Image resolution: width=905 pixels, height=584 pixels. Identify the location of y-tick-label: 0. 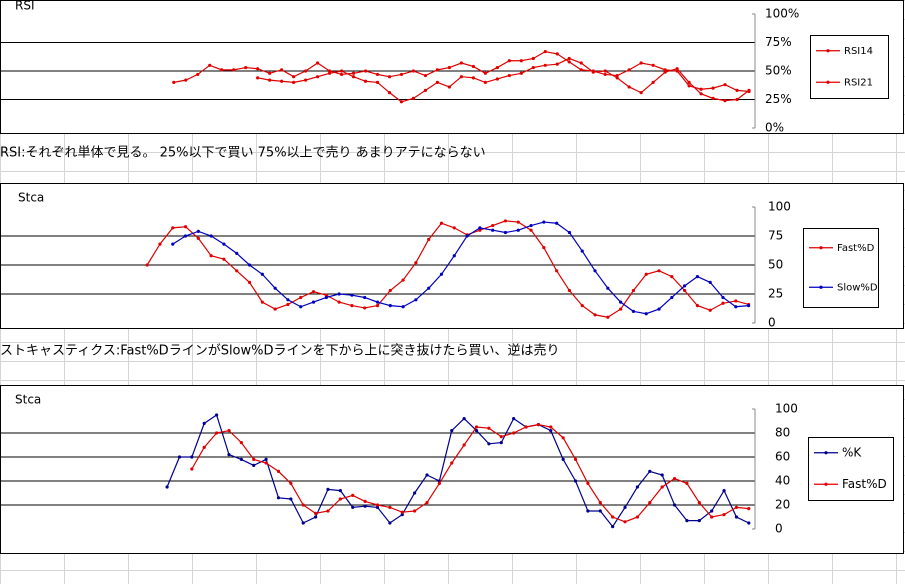
(772, 323).